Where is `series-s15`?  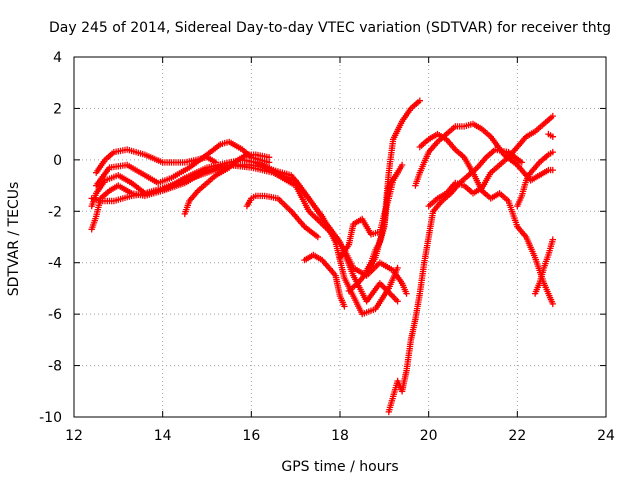 series-s15 is located at coordinates (490, 161).